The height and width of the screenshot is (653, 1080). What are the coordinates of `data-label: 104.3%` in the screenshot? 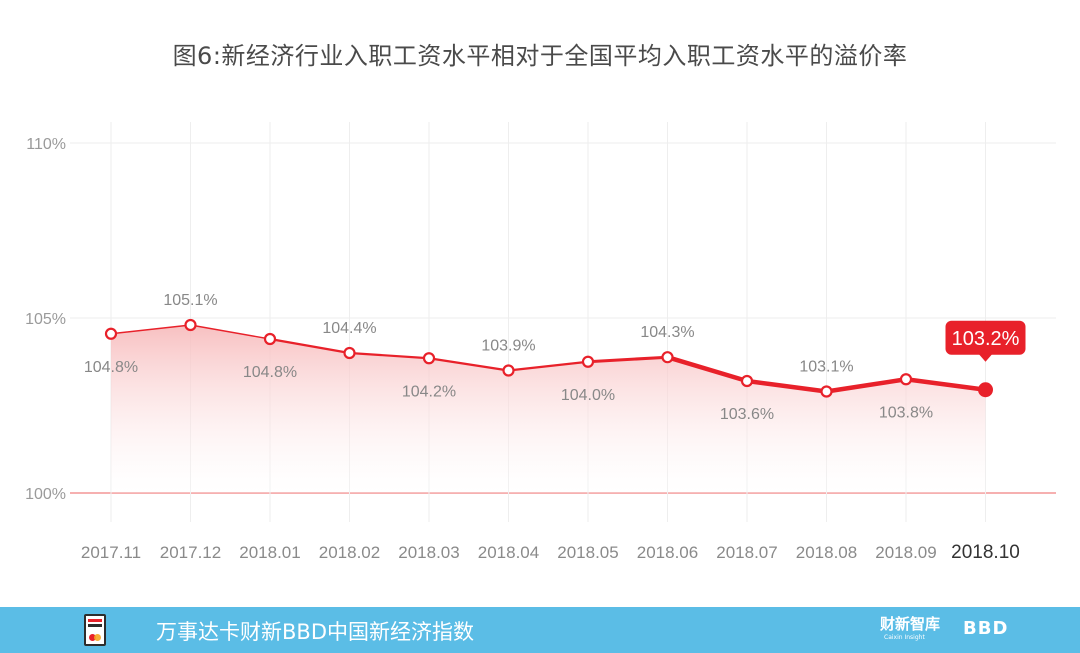 It's located at (667, 332).